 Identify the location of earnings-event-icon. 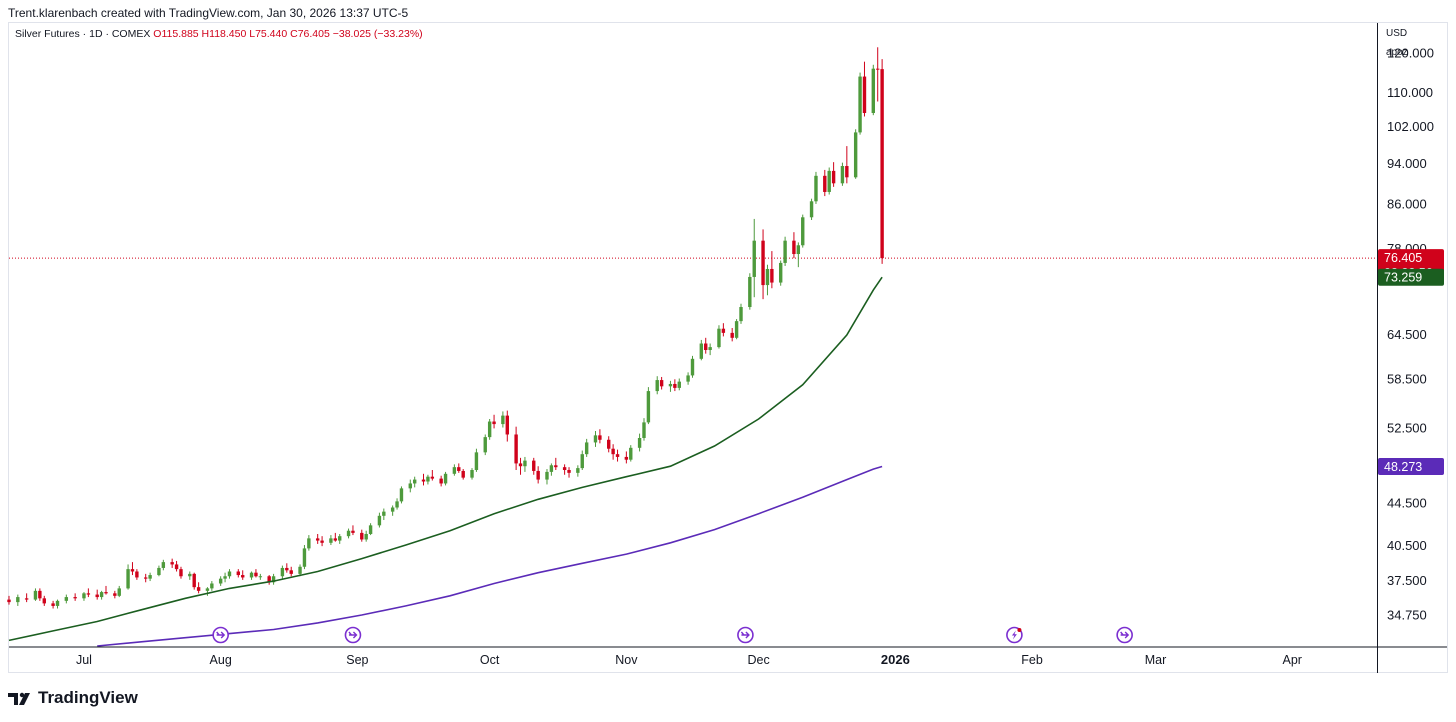
(1014, 635).